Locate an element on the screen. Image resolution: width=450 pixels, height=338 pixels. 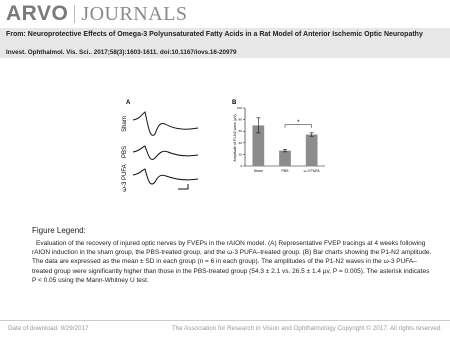
y-tick-label: 40 is located at coordinates (241, 143).